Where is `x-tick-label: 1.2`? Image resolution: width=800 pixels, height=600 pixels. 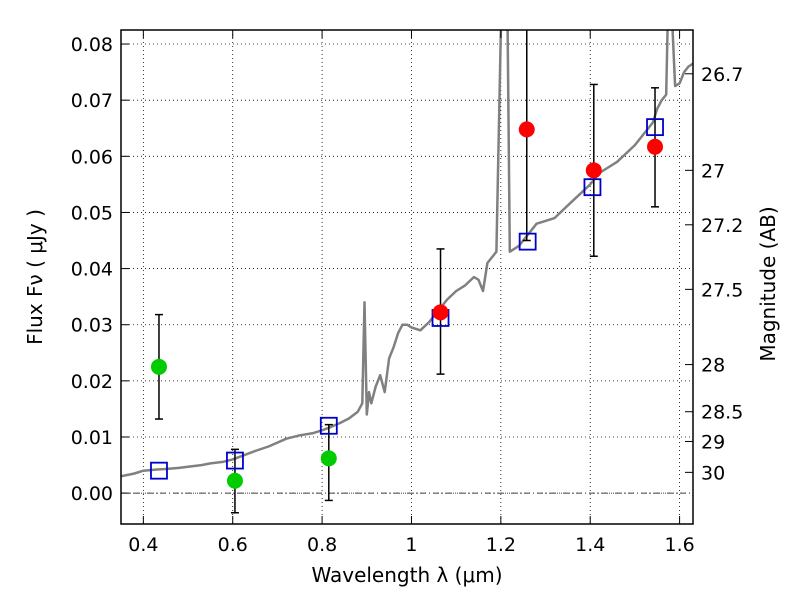 x-tick-label: 1.2 is located at coordinates (501, 545).